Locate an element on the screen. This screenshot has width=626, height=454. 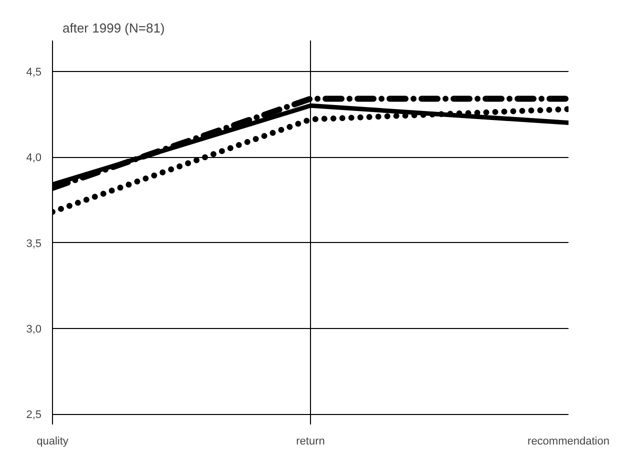
y-tick-label: 4,0 is located at coordinates (34, 158).